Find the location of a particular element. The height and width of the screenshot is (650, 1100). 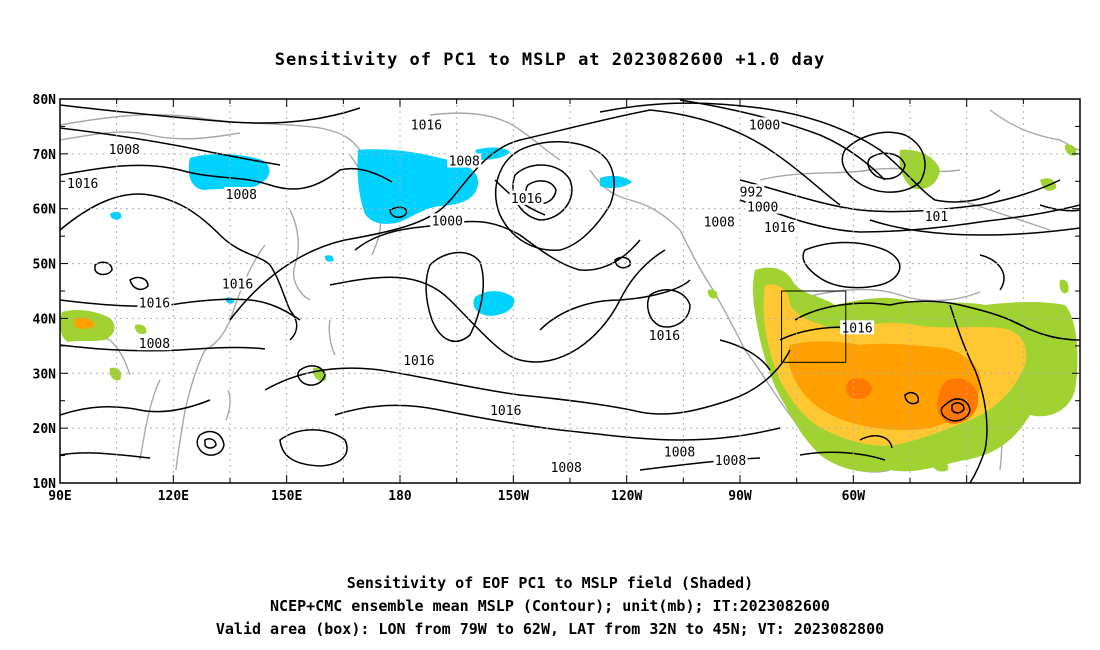

contour-label: 101 is located at coordinates (936, 217).